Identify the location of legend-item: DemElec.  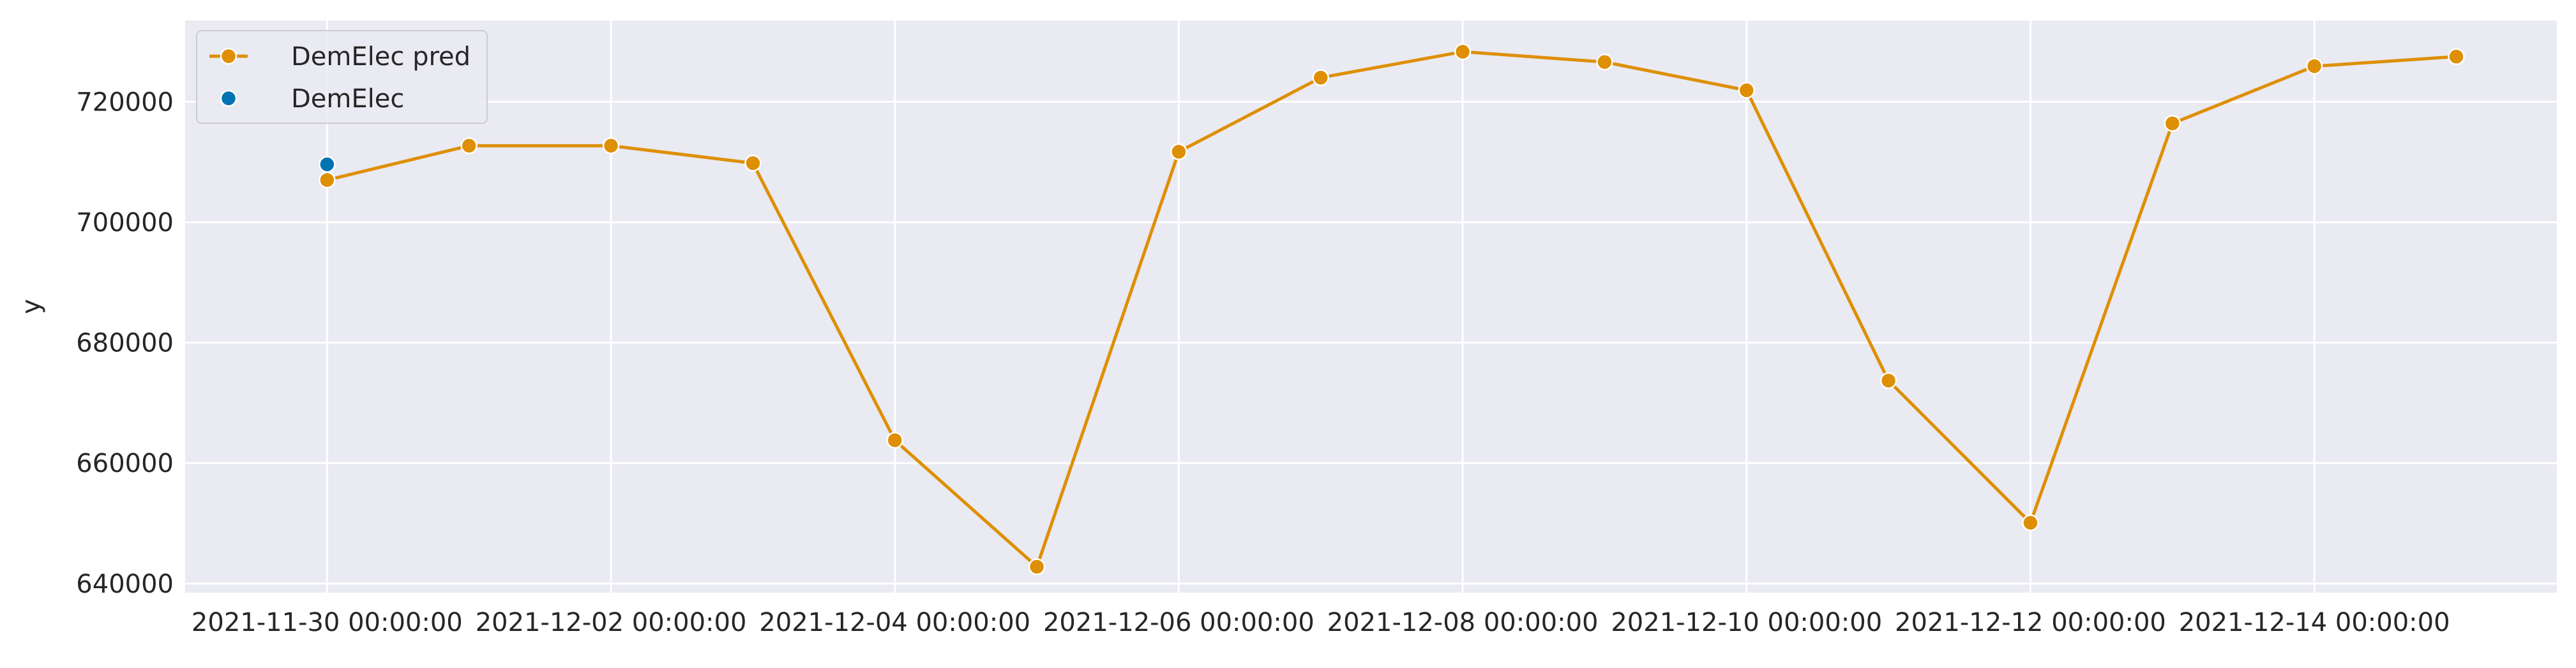
(312, 99).